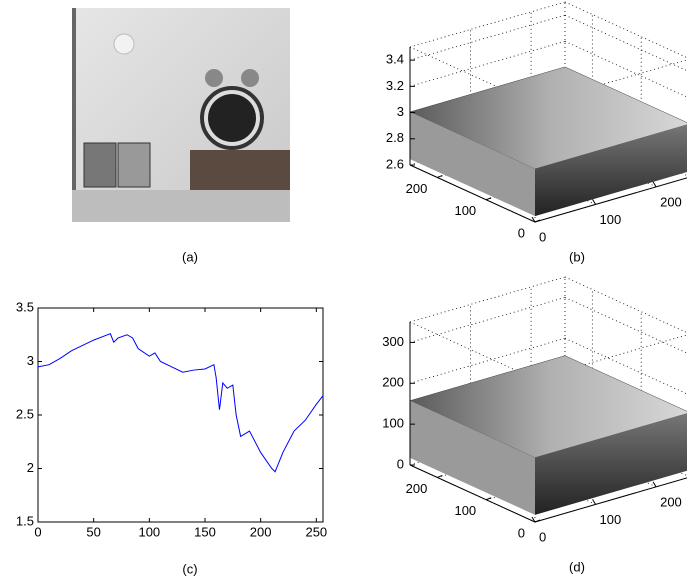 This screenshot has height=587, width=687. I want to click on y-tick-label: 3, so click(30, 360).